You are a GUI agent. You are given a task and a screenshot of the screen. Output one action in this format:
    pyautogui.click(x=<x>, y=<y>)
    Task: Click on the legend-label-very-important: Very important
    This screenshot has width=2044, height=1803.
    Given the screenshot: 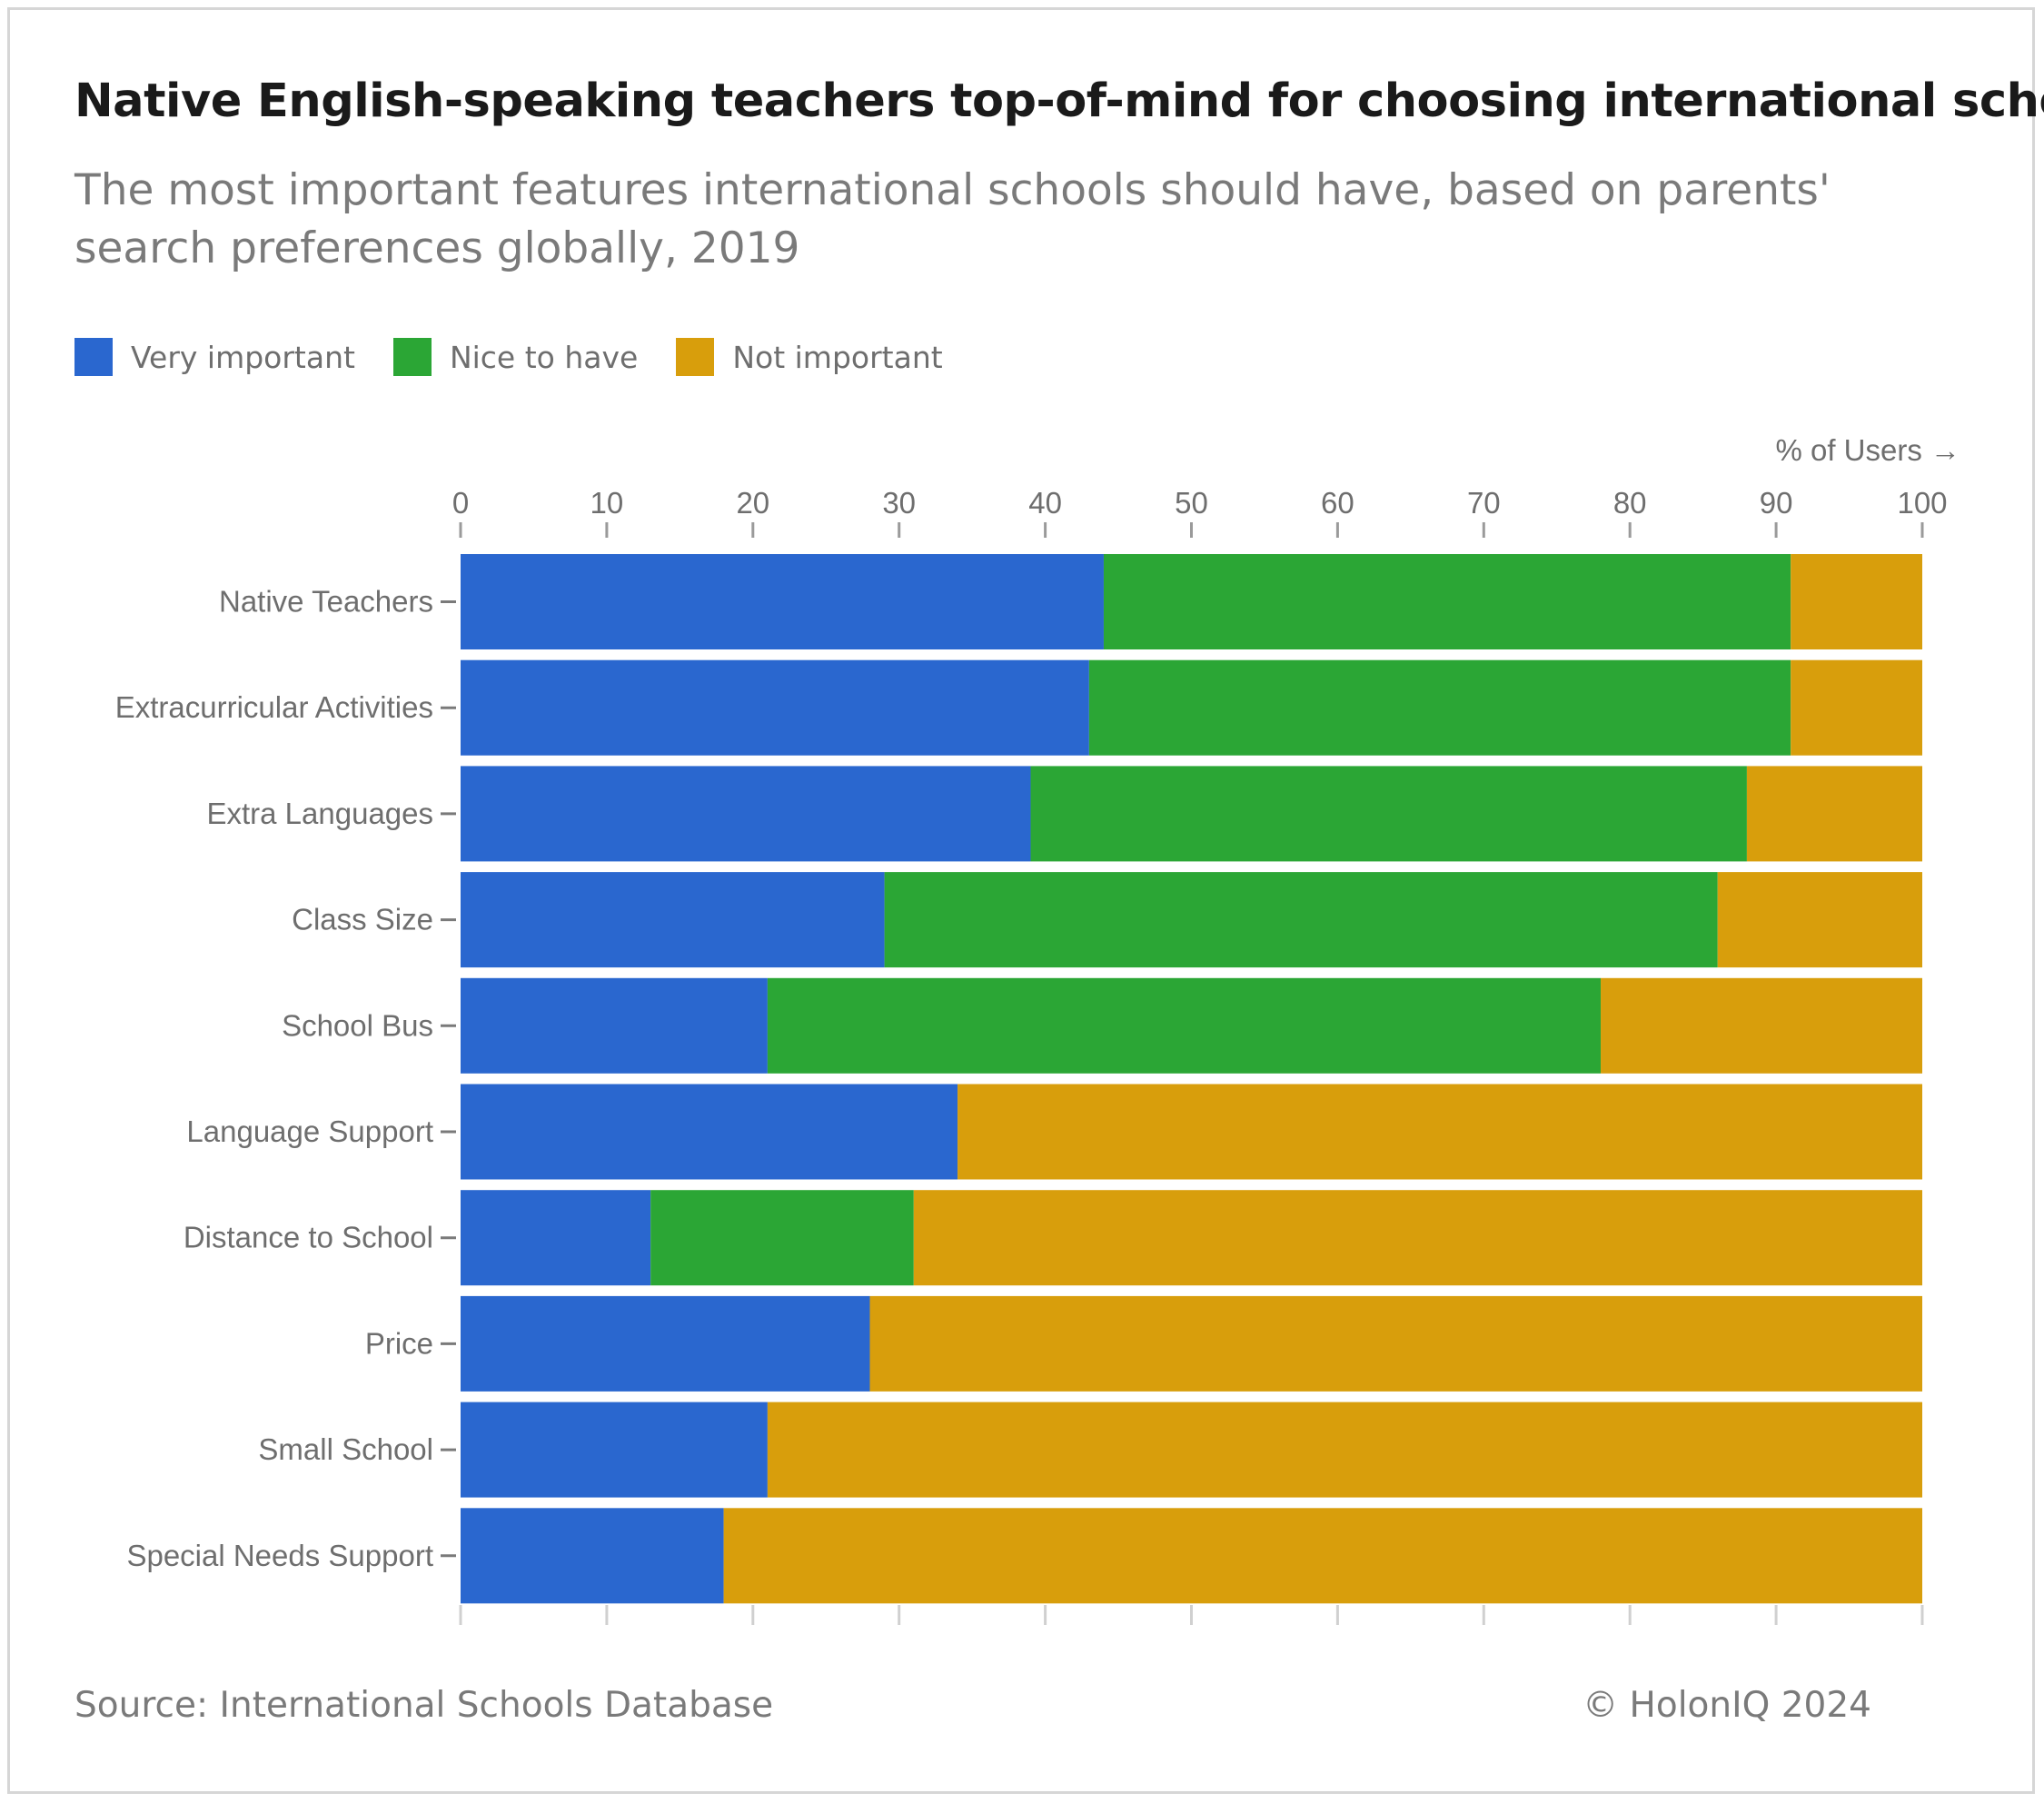 What is the action you would take?
    pyautogui.click(x=243, y=357)
    